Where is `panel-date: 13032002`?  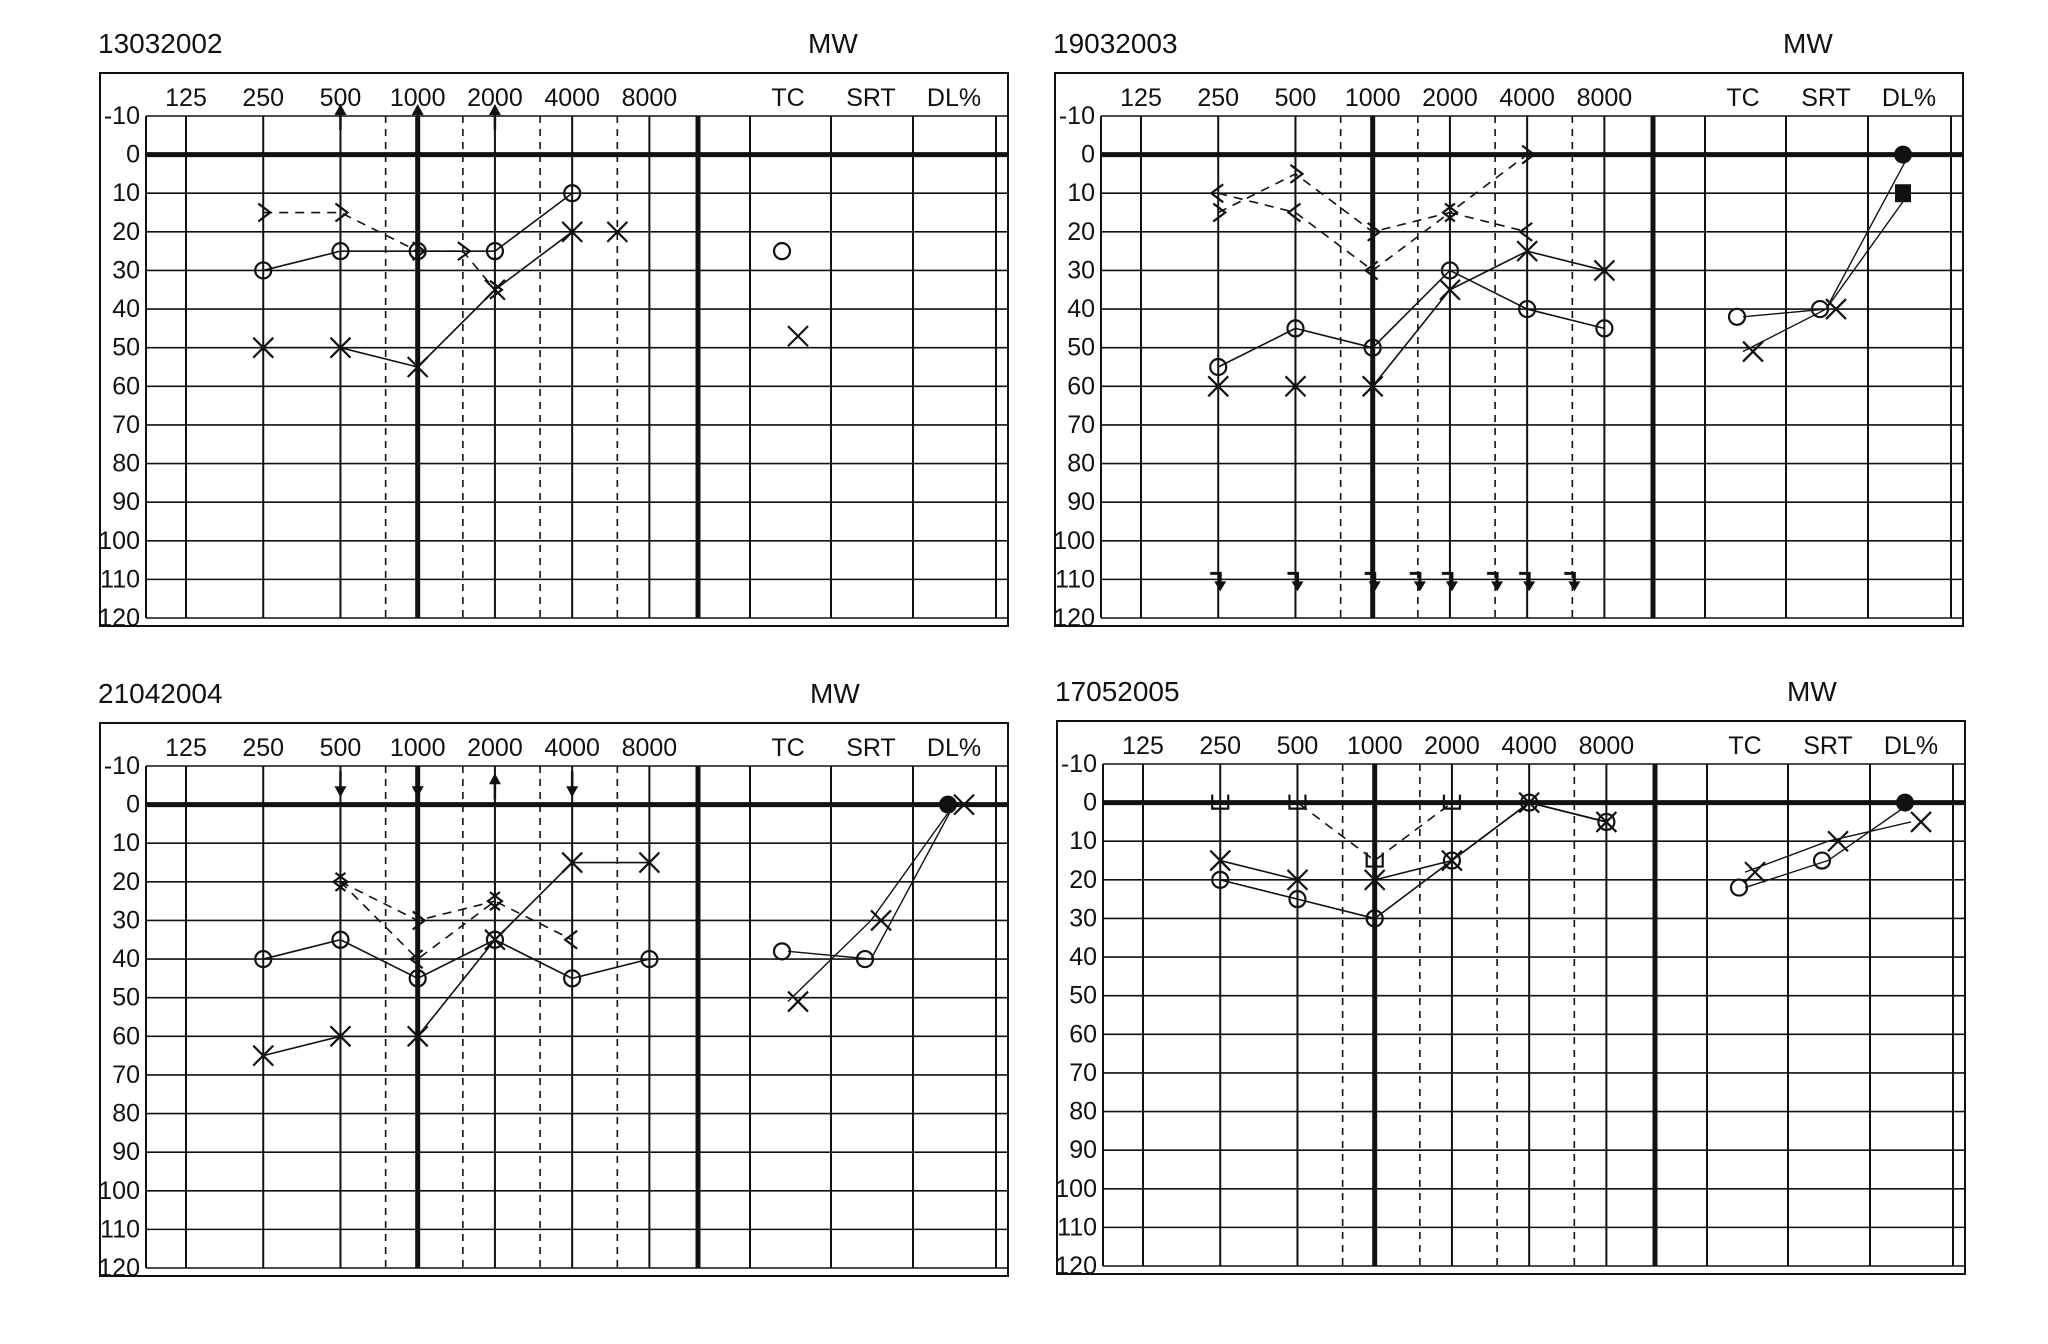
panel-date: 13032002 is located at coordinates (160, 43).